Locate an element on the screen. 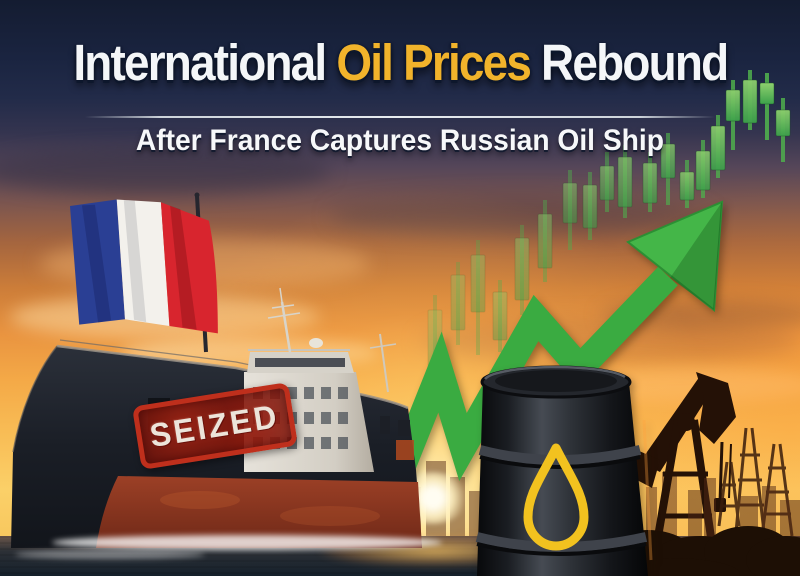 The image size is (800, 576). sun is located at coordinates (433, 498).